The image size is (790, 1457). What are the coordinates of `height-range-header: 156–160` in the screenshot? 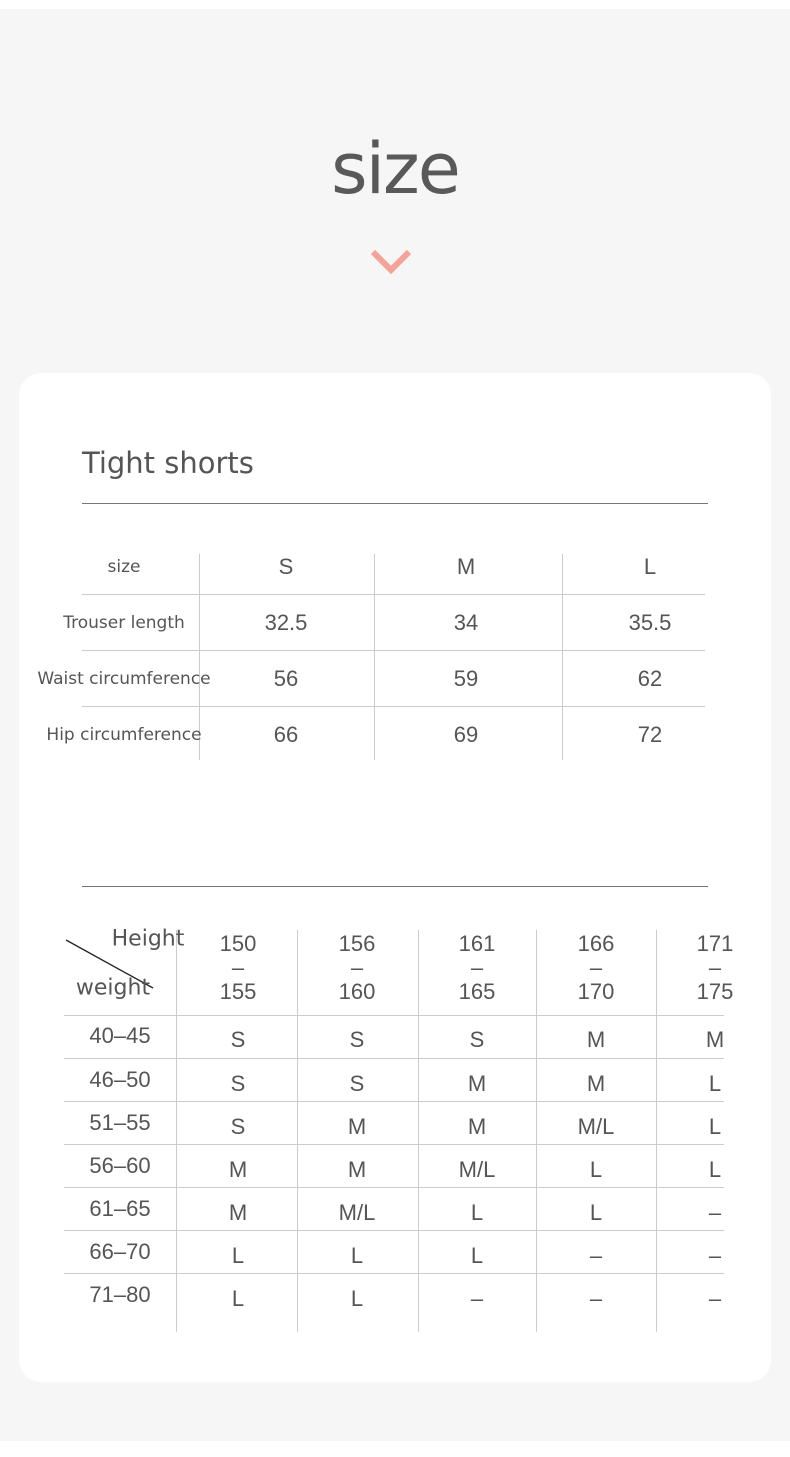 It's located at (357, 968).